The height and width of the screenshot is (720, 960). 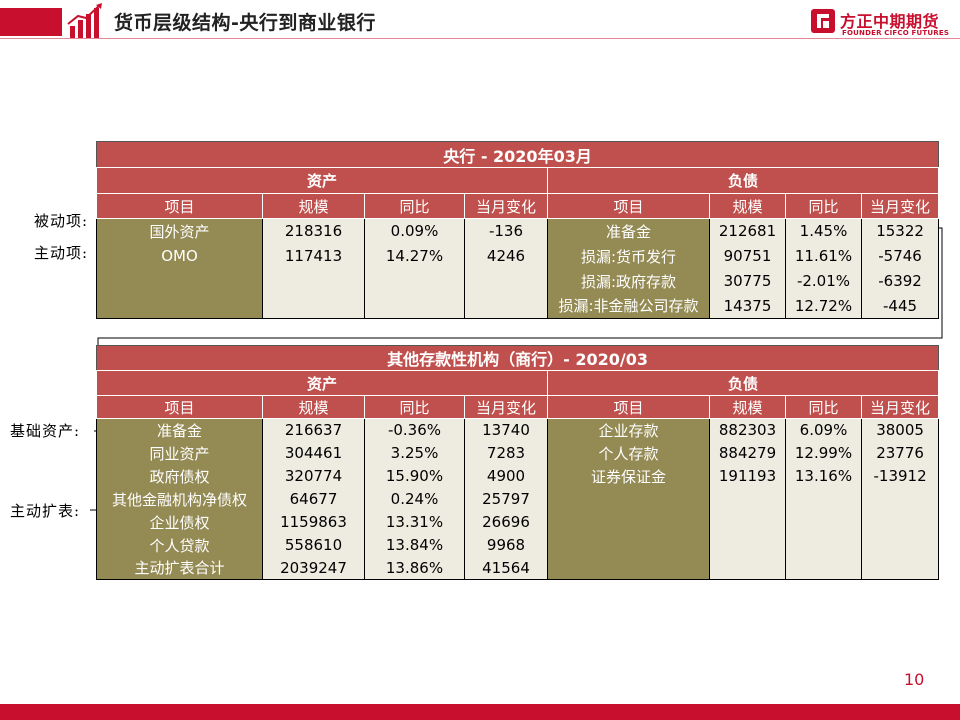 What do you see at coordinates (517, 154) in the screenshot?
I see `table-title-row: 央行 - 2020年03月` at bounding box center [517, 154].